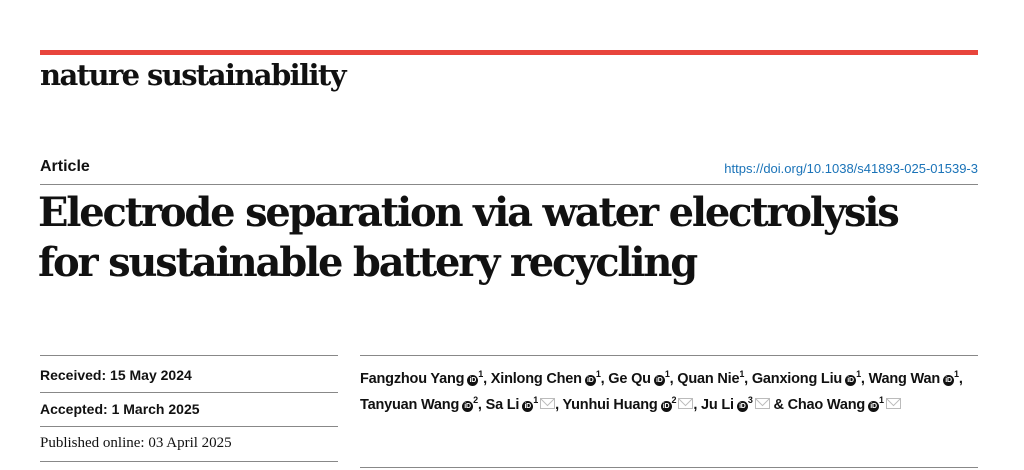 The height and width of the screenshot is (470, 1024). I want to click on journal-logo: nature sustainability, so click(193, 75).